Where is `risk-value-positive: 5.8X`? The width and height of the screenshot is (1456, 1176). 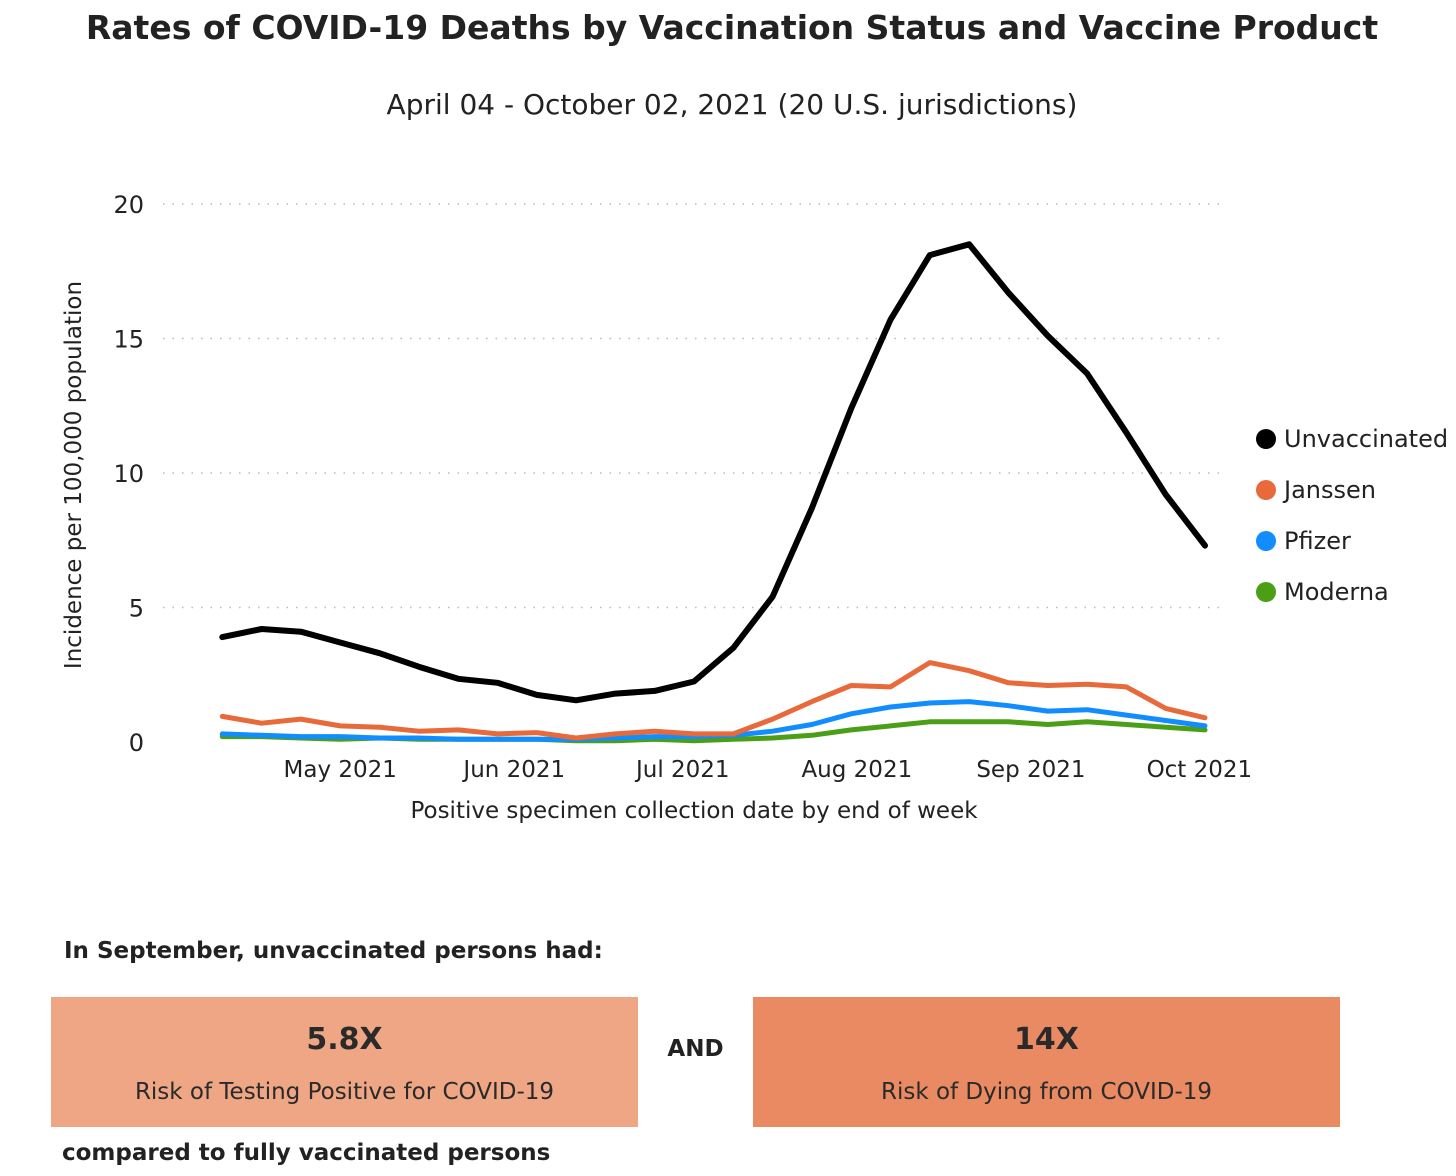
risk-value-positive: 5.8X is located at coordinates (344, 1039).